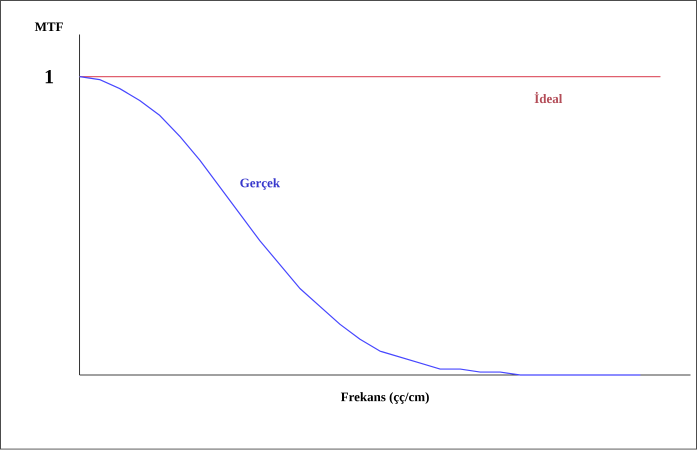 This screenshot has width=697, height=450. What do you see at coordinates (384, 398) in the screenshot?
I see `x-axis-title: Frekans (çç/cm)` at bounding box center [384, 398].